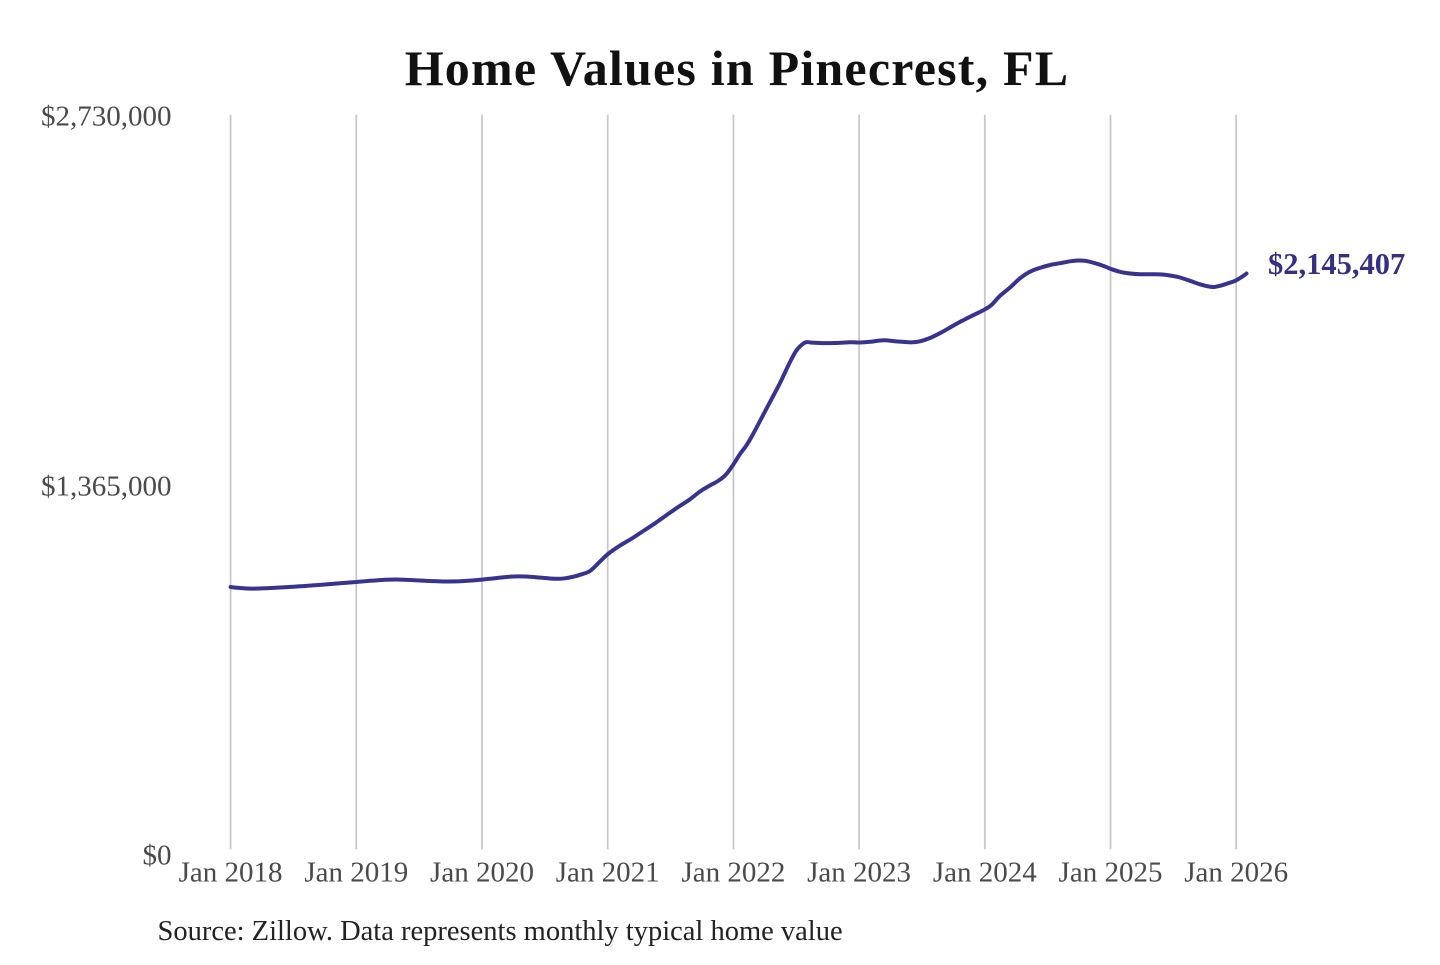  I want to click on svg-text: Jan 2023, so click(859, 873).